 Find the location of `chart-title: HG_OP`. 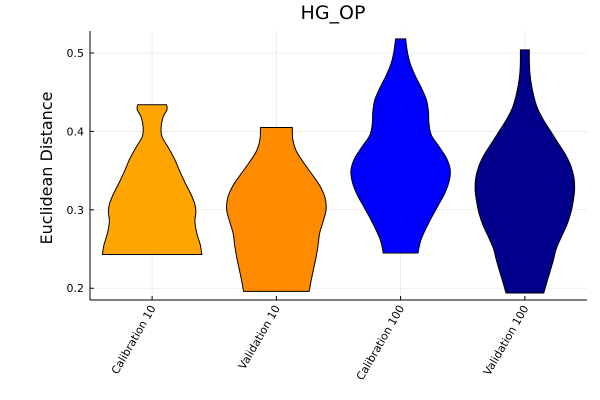

chart-title: HG_OP is located at coordinates (333, 13).